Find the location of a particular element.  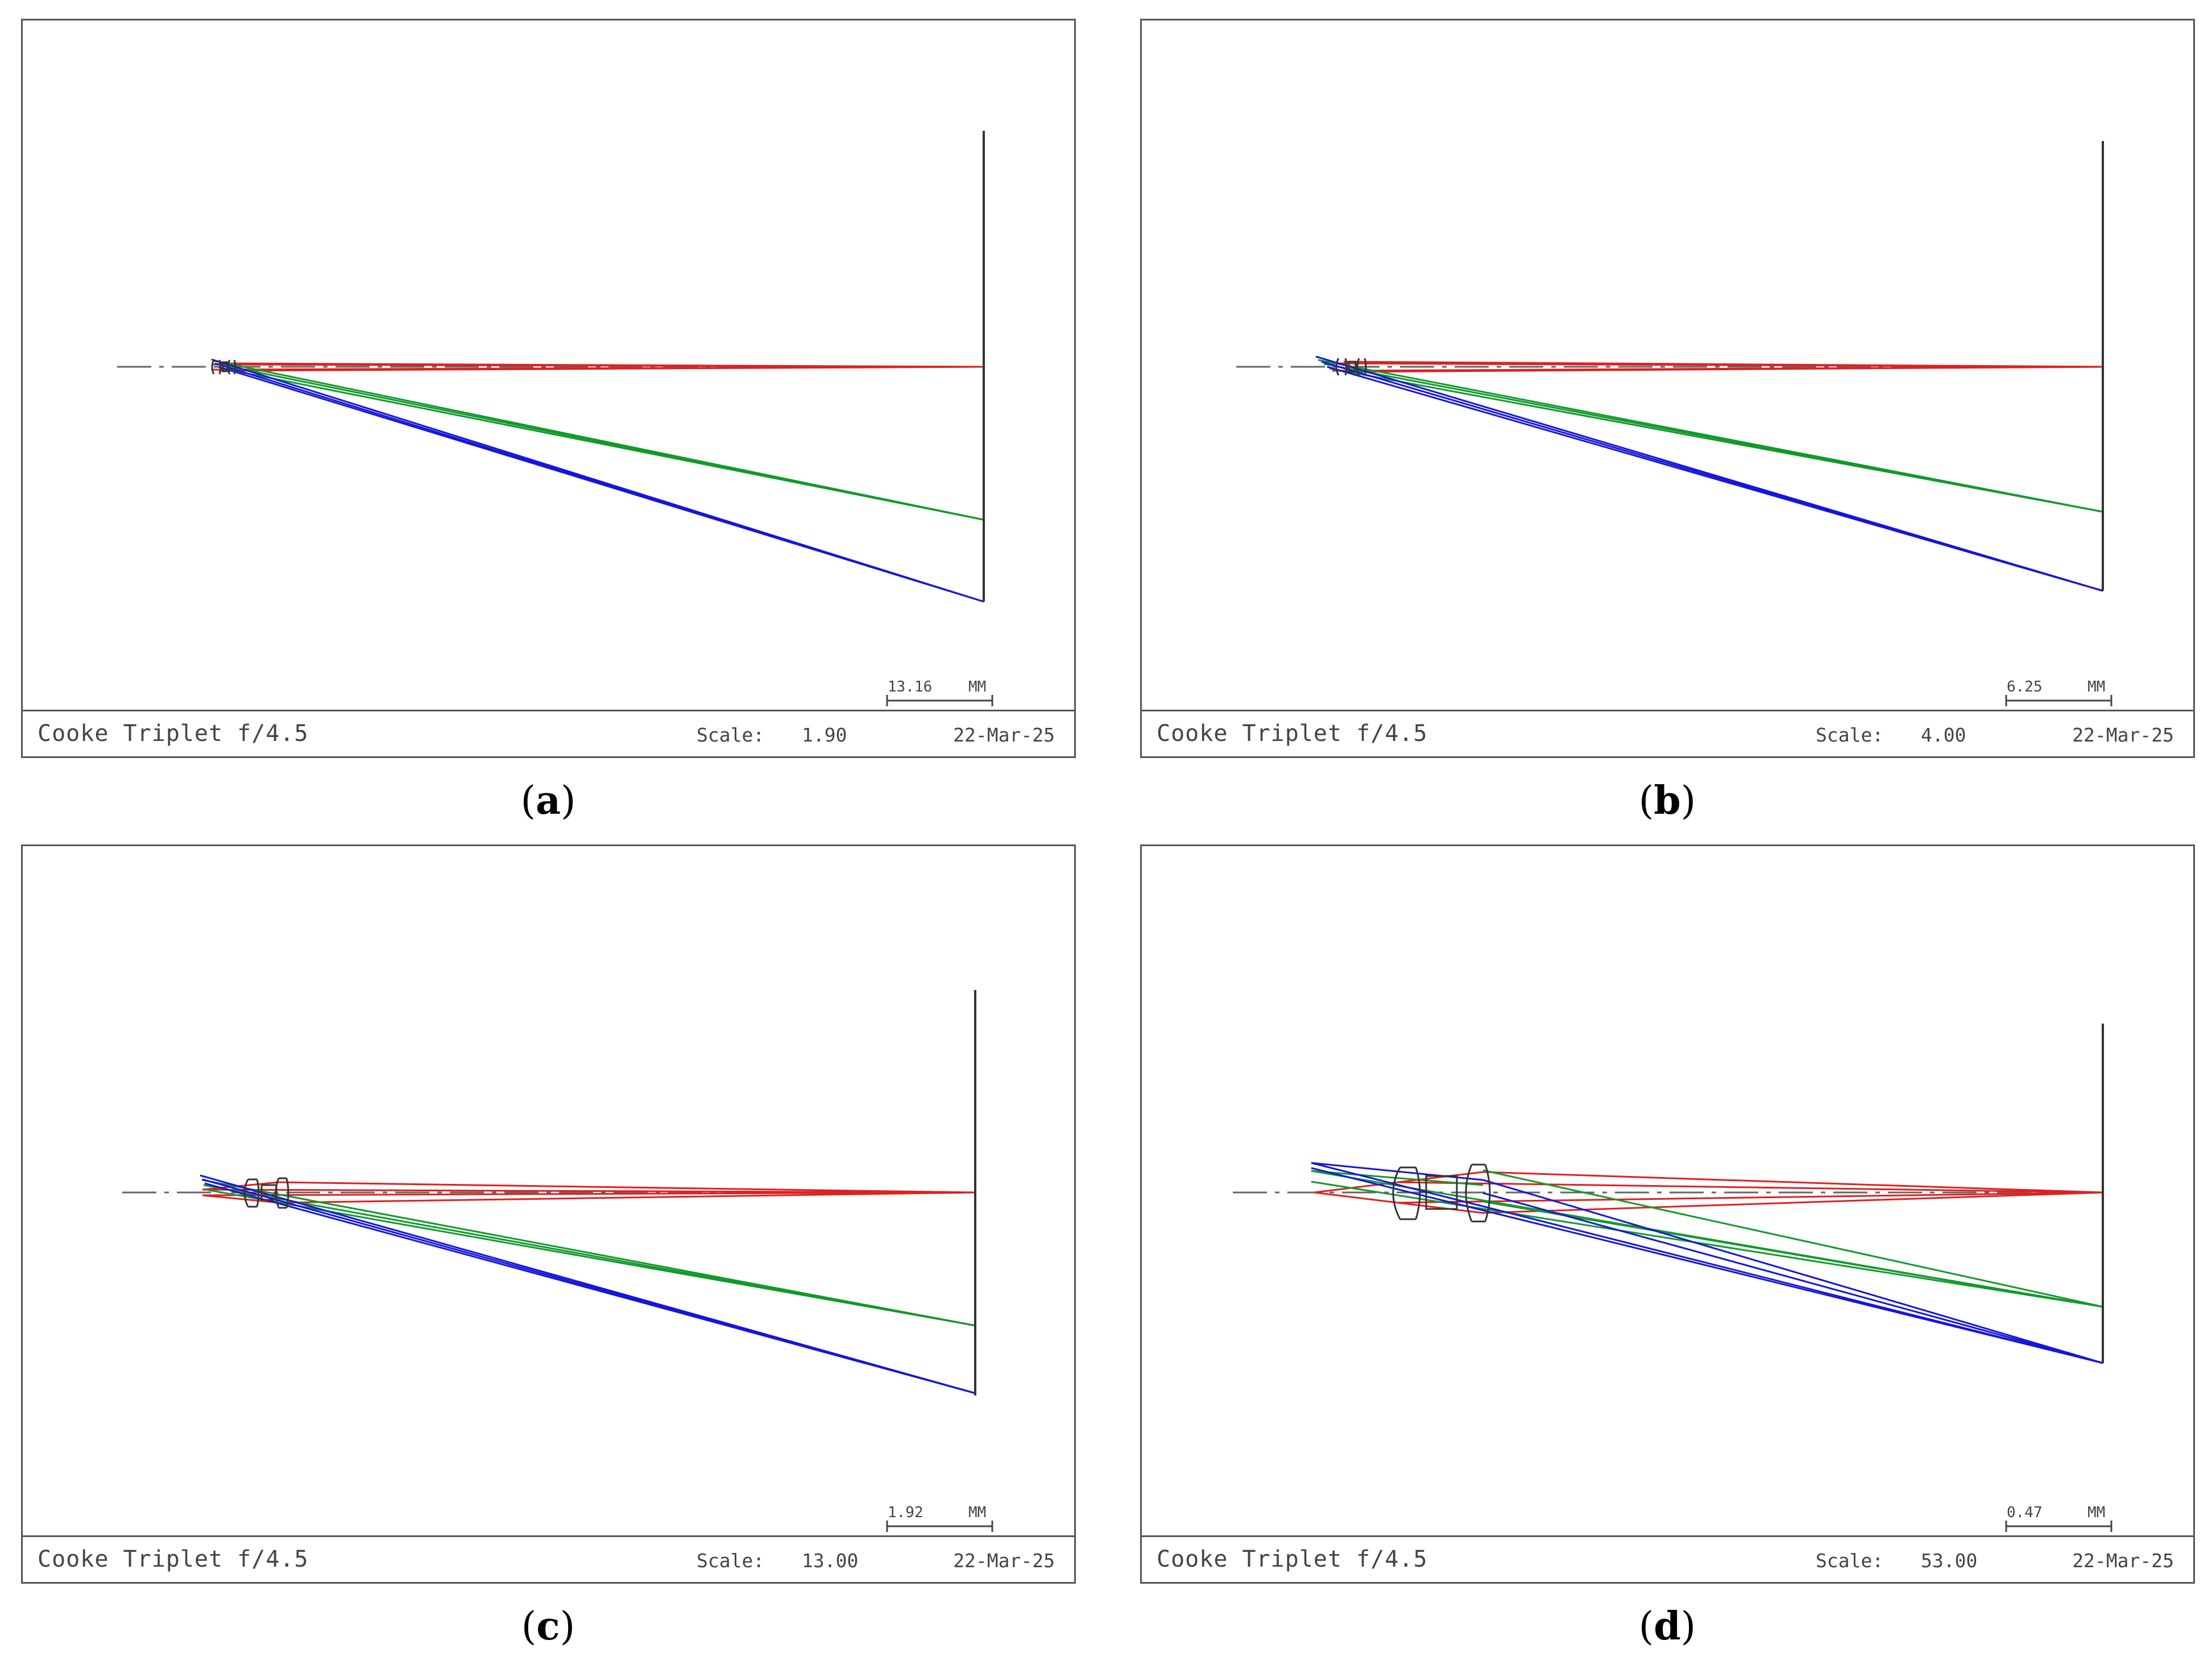

ray-trace-plot-b: 6.25 MM is located at coordinates (1674, 424).